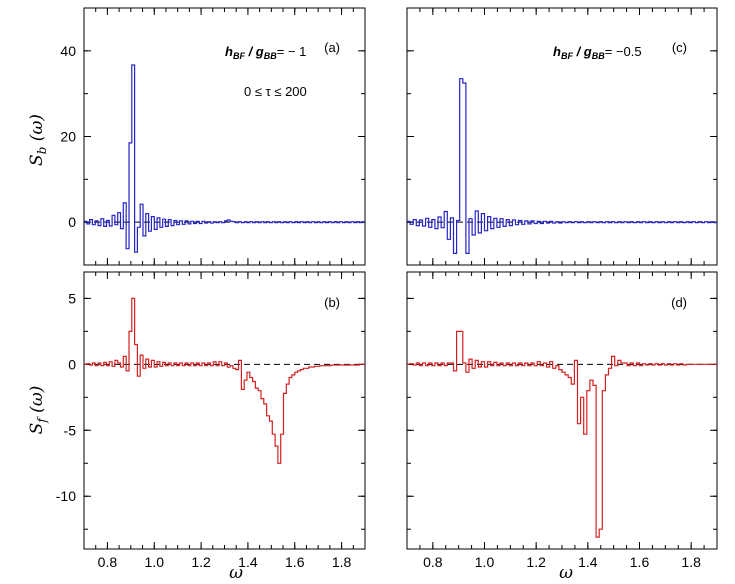 This screenshot has height=584, width=735. I want to click on panel-c-annotation: hBF / gBB= −0.5, so click(597, 52).